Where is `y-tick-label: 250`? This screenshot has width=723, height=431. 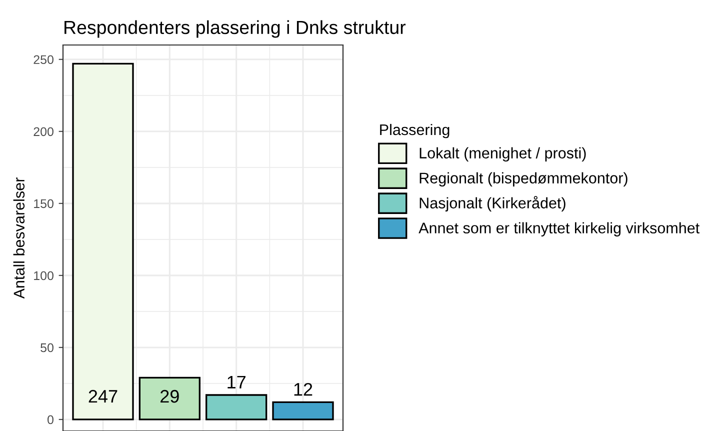 y-tick-label: 250 is located at coordinates (44, 59).